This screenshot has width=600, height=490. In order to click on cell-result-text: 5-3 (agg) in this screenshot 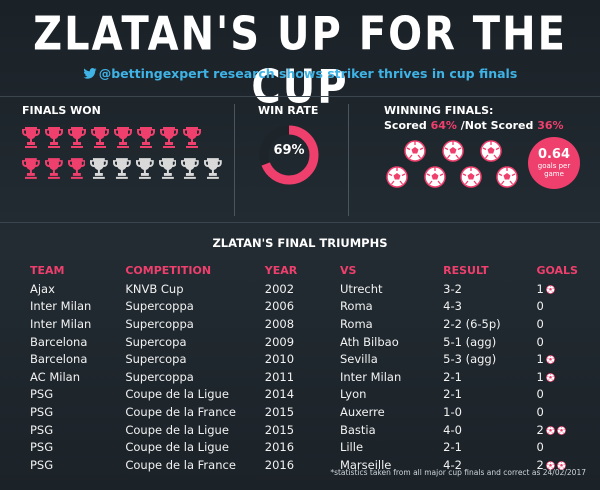, I will do `click(470, 359)`.